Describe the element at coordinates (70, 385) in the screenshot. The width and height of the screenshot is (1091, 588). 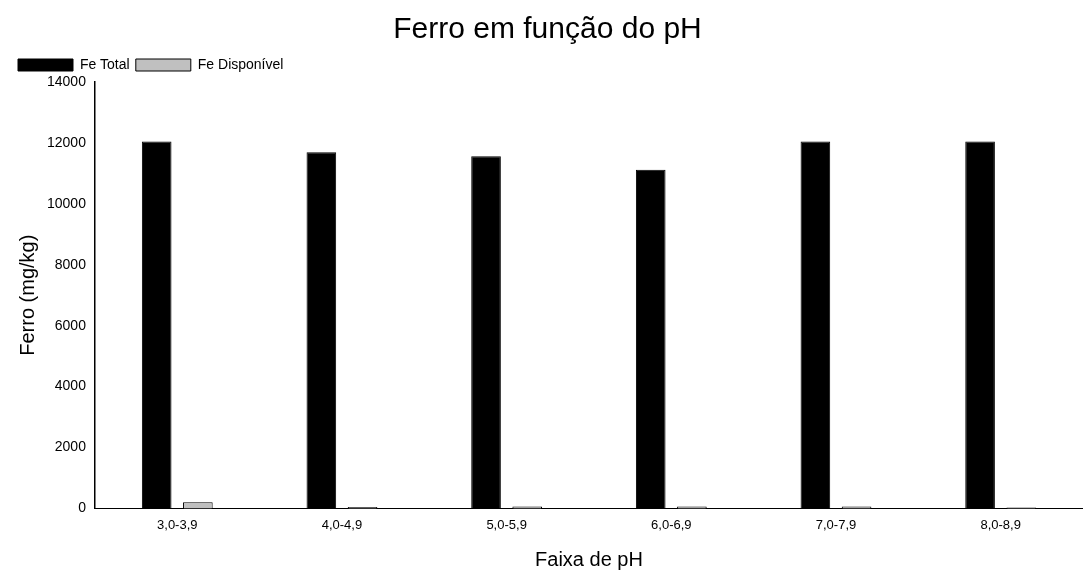
I see `y-tick-label: 4000` at that location.